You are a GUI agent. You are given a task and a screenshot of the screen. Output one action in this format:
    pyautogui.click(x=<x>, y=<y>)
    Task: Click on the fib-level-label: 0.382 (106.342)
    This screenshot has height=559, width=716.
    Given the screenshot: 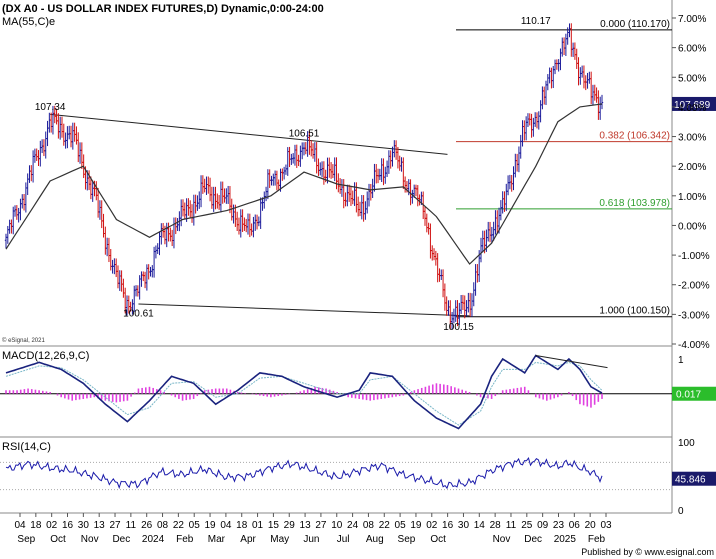 What is the action you would take?
    pyautogui.click(x=634, y=136)
    